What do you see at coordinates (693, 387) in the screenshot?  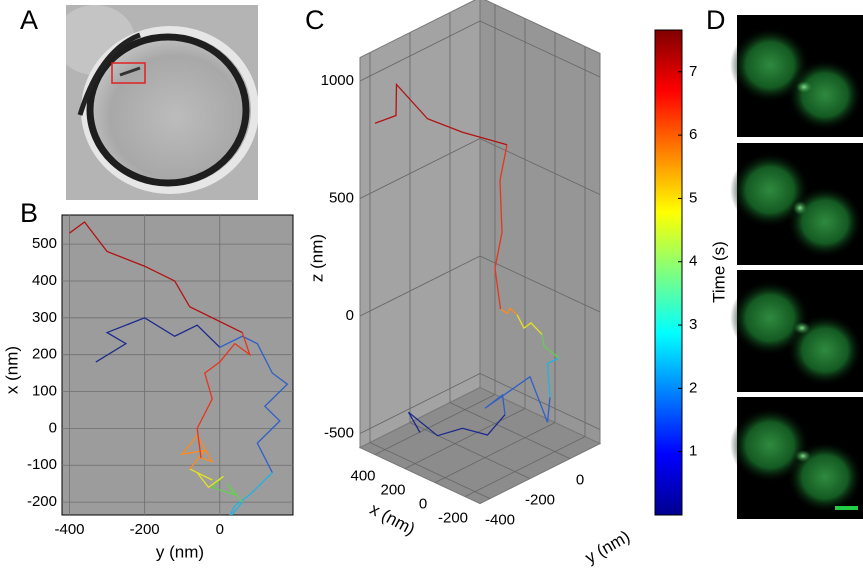 I see `colorbar-tick-label: 2` at bounding box center [693, 387].